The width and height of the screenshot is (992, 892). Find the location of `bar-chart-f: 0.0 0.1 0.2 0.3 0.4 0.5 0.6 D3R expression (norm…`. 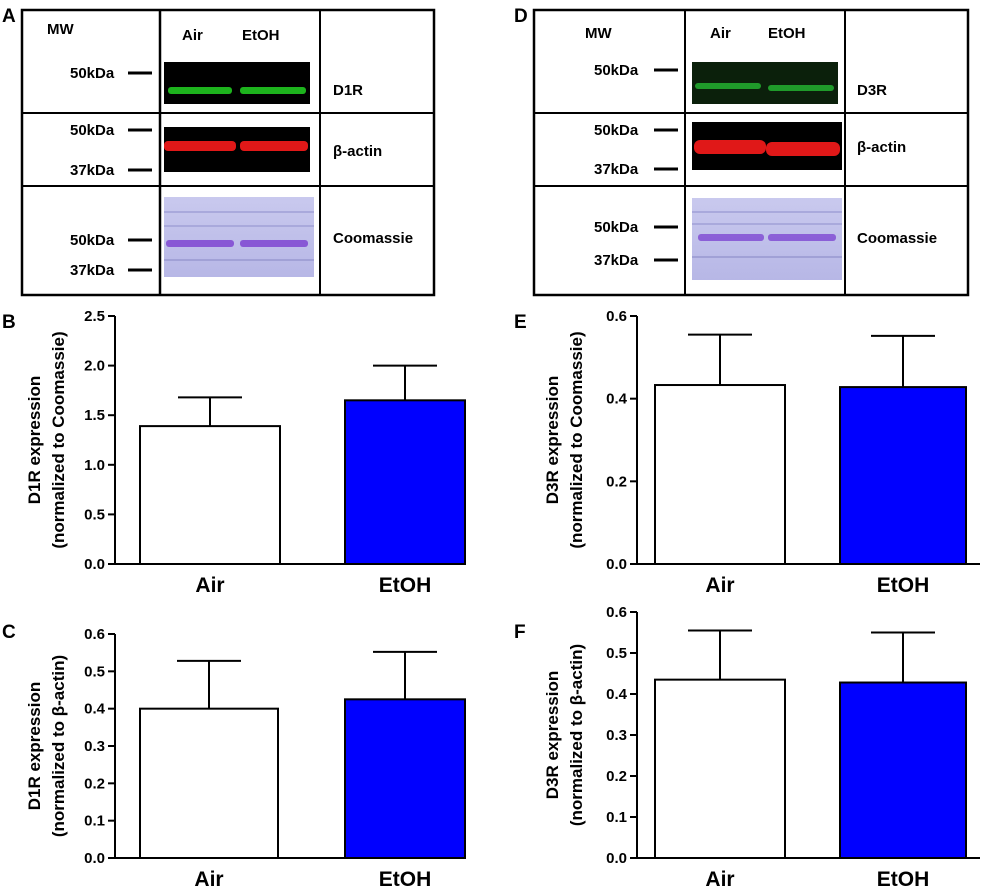

bar-chart-f: 0.0 0.1 0.2 0.3 0.4 0.5 0.6 D3R expression (norm… is located at coordinates (761, 747).